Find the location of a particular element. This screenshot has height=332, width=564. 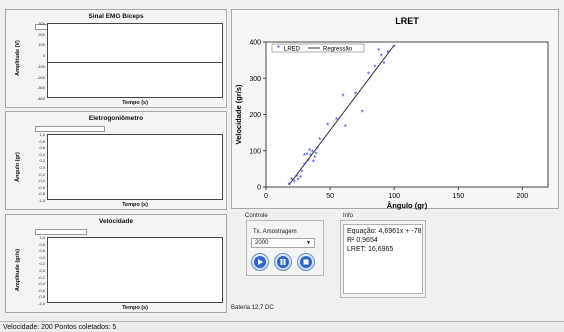

legend-marker-lred: * is located at coordinates (278, 48).